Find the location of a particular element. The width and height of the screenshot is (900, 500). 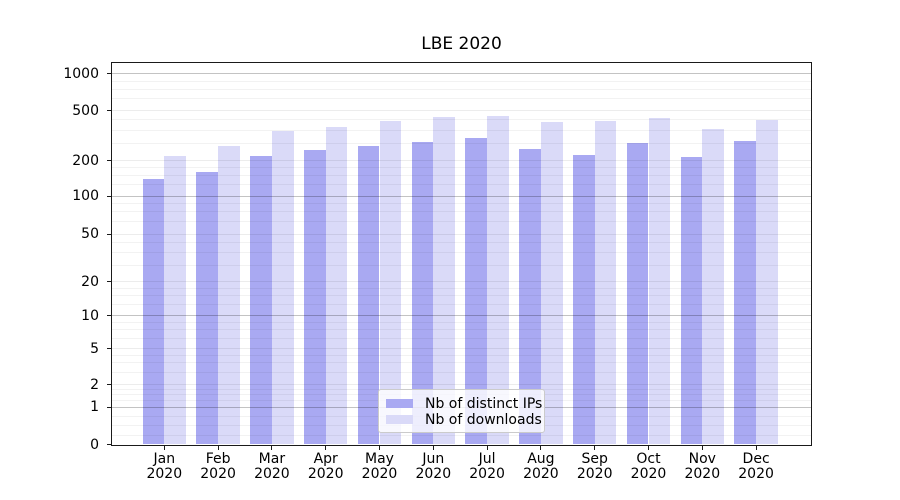

x-tick-month: Dec is located at coordinates (756, 459).